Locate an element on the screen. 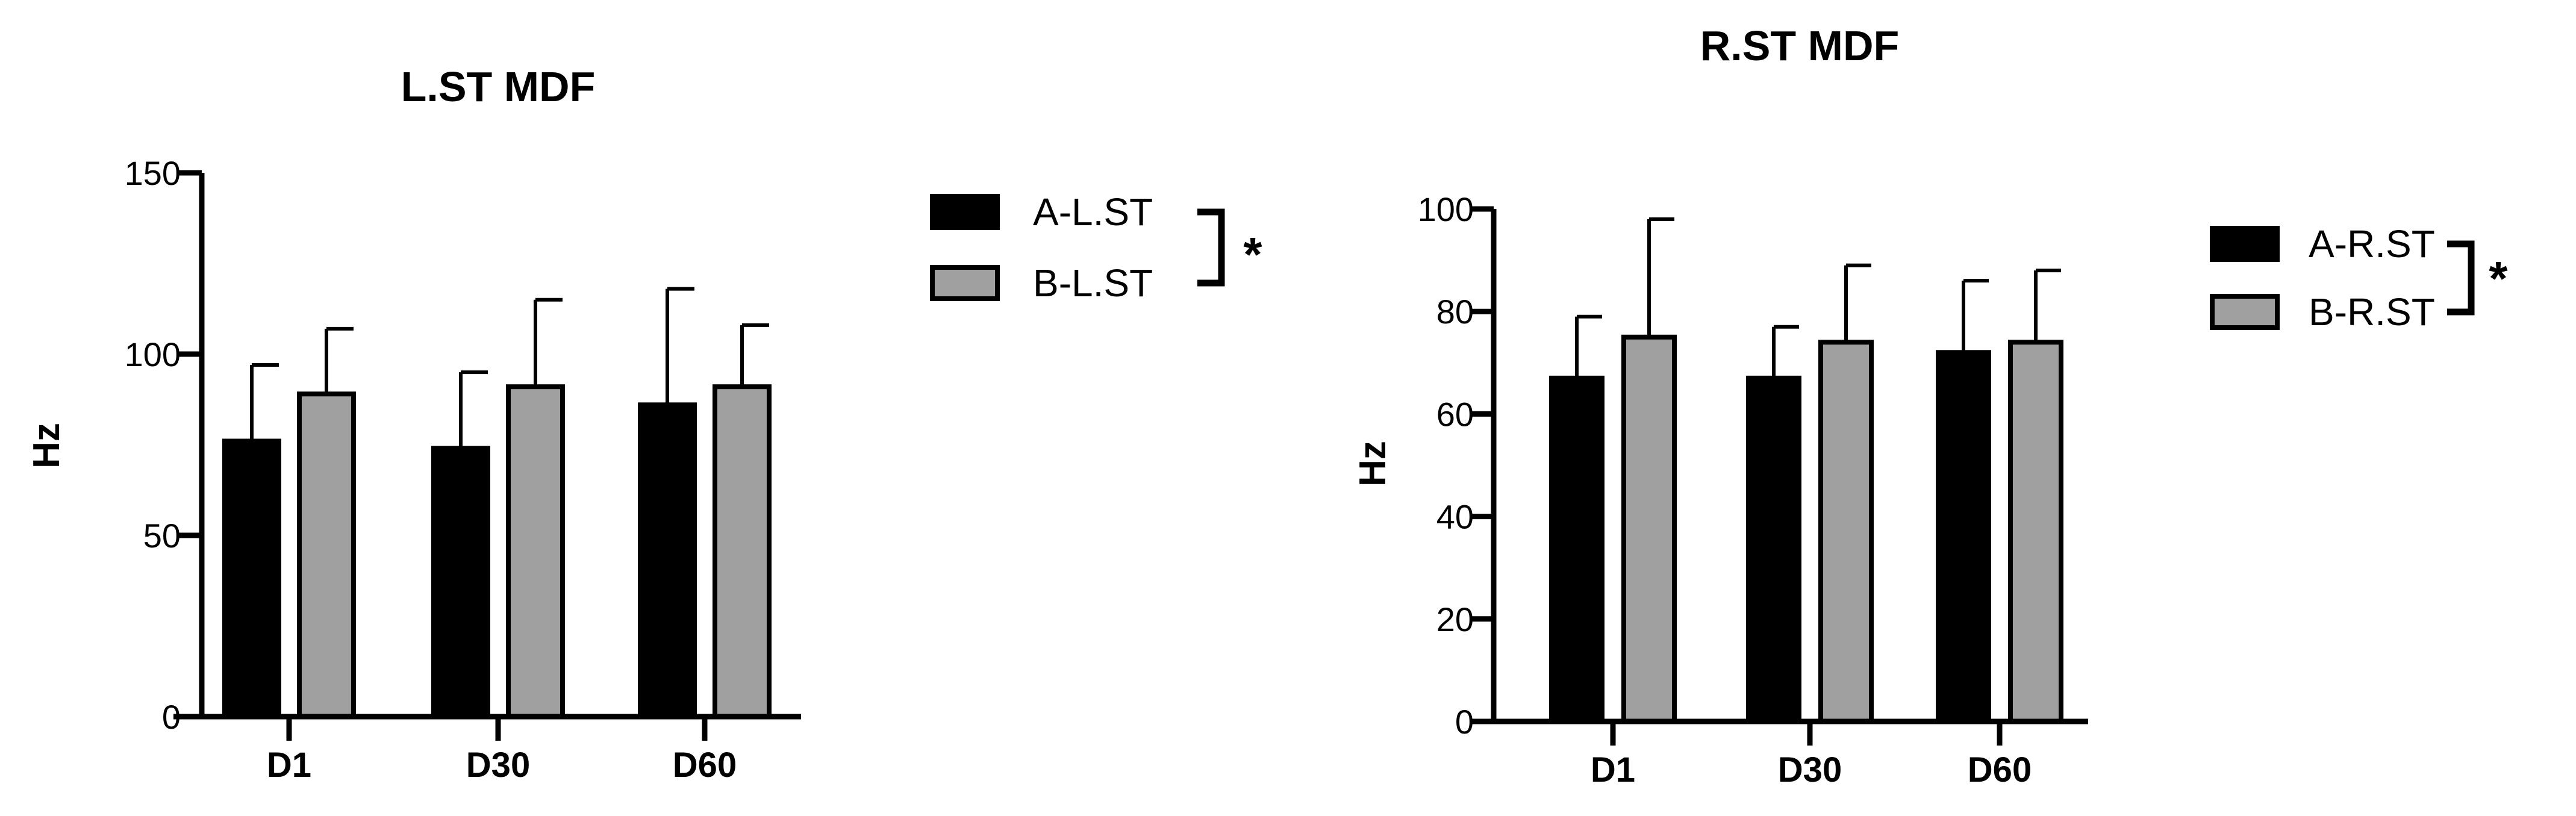 The height and width of the screenshot is (816, 2576). bar-b-l-st-d60 is located at coordinates (742, 551).